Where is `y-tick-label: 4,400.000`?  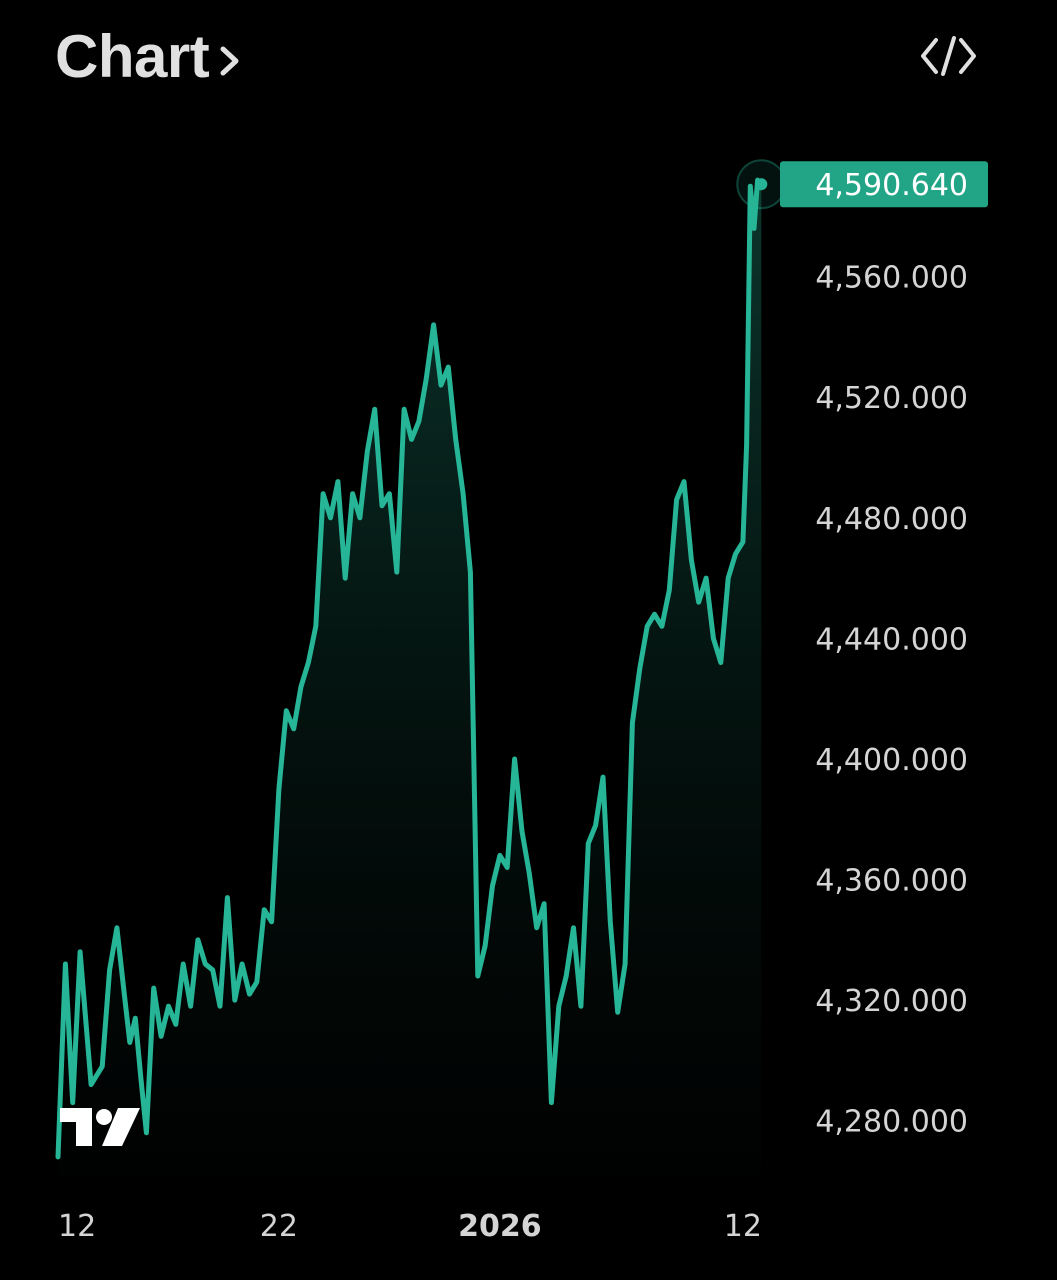
y-tick-label: 4,400.000 is located at coordinates (891, 760).